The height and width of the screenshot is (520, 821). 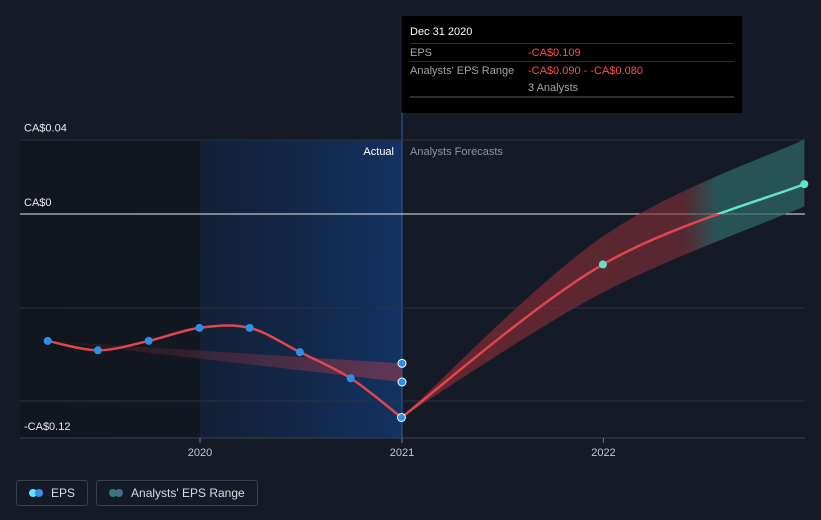 I want to click on legend-eps-button: EPS, so click(x=52, y=493).